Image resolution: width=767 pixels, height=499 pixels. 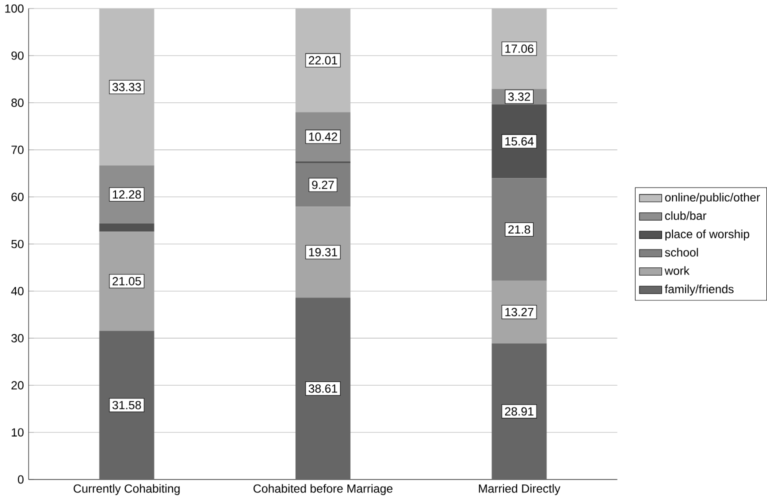 I want to click on y-tick-label: 20, so click(x=18, y=385).